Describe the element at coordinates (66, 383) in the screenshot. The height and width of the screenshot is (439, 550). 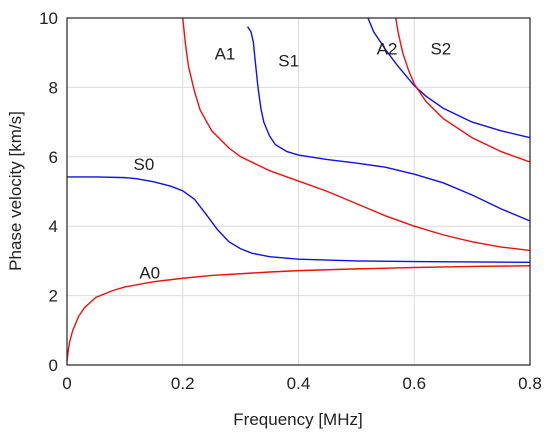
I see `x-tick-label: 0` at that location.